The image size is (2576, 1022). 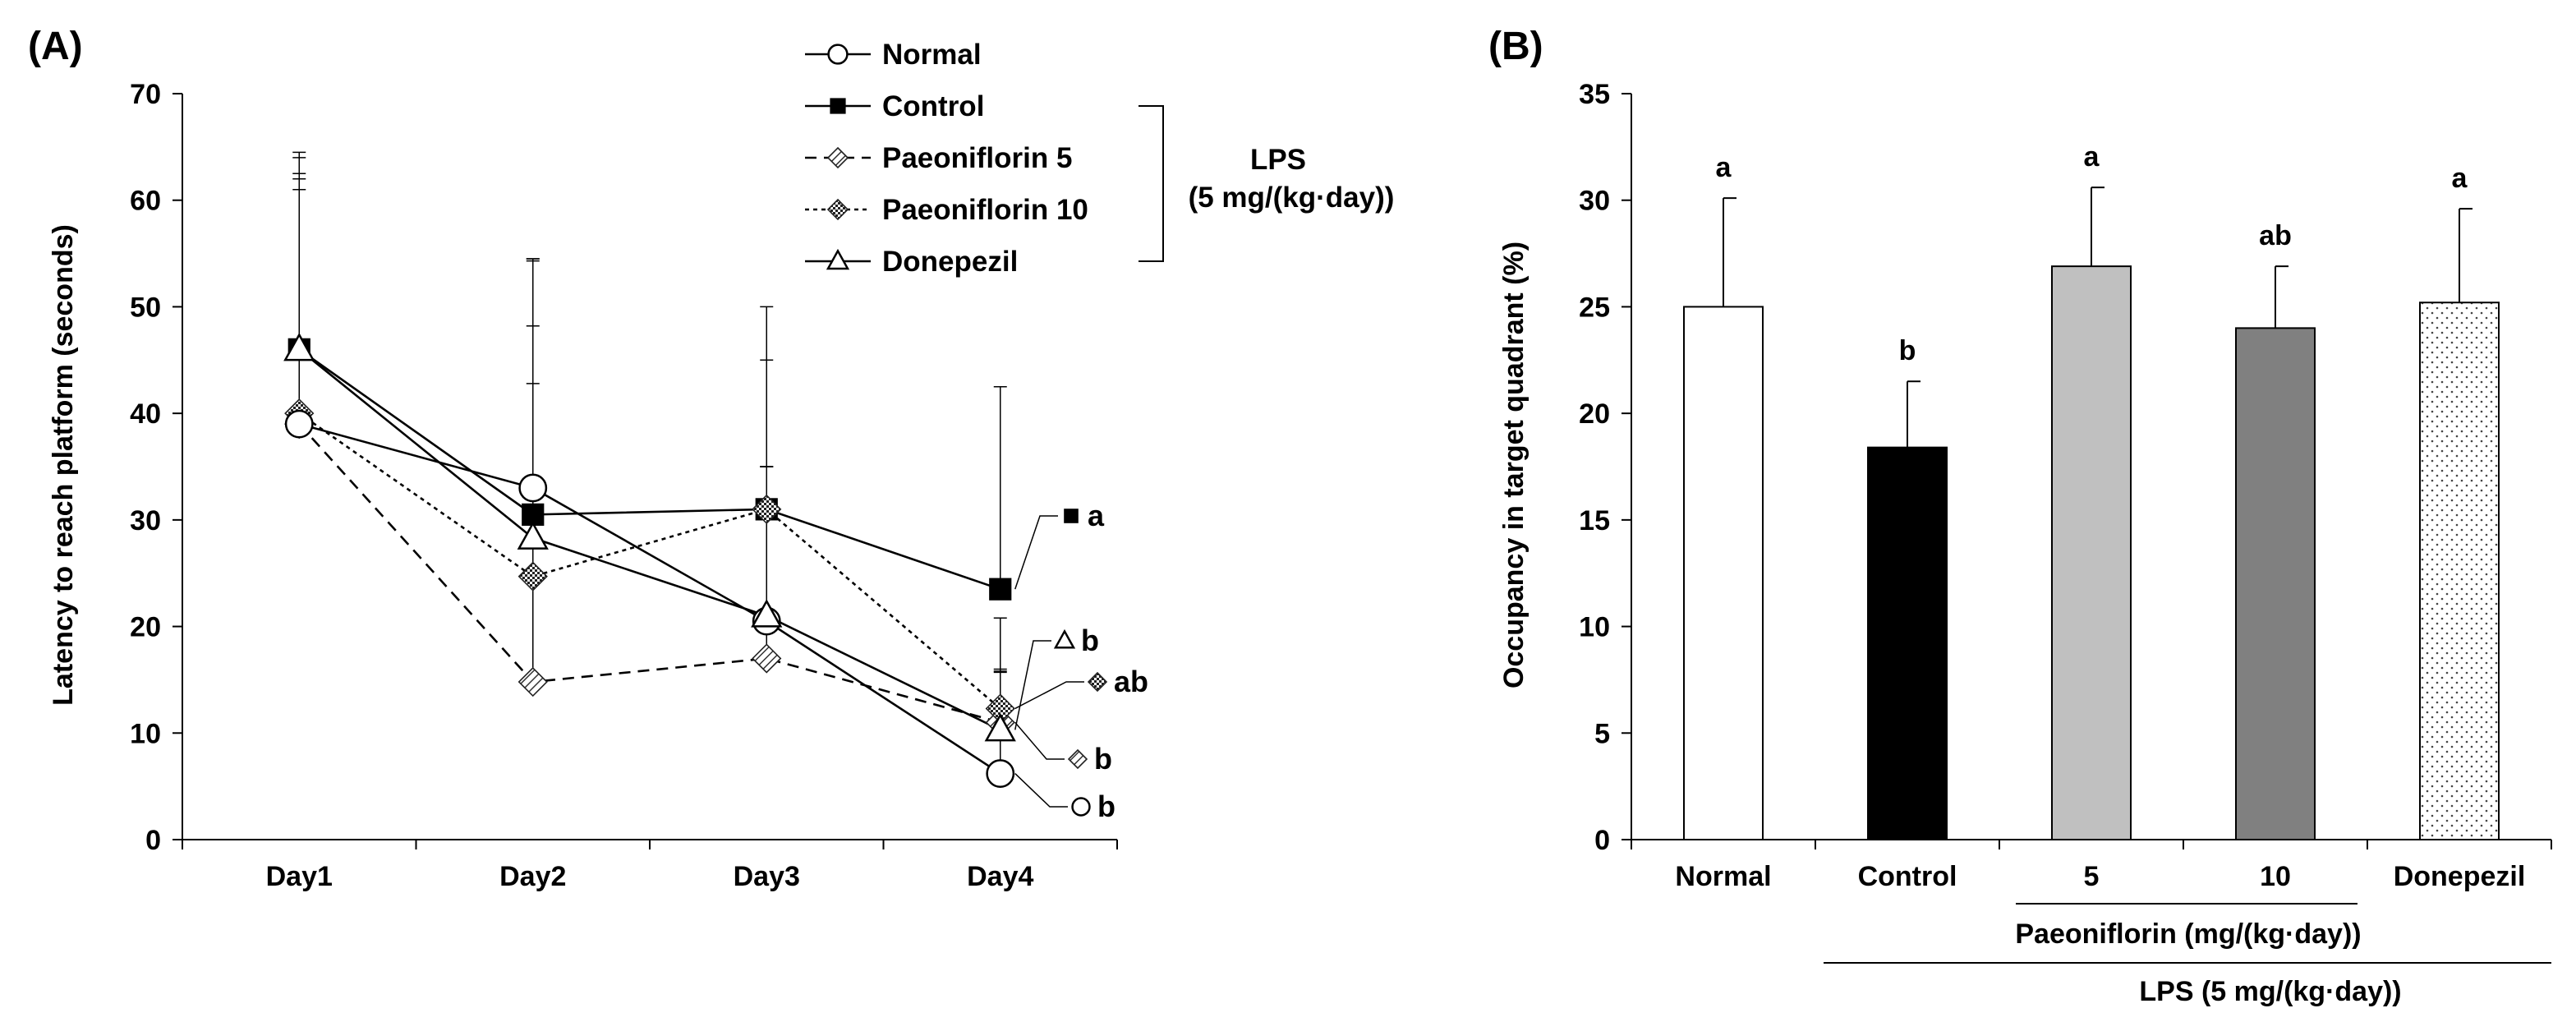 What do you see at coordinates (2270, 991) in the screenshot?
I see `lps-group-label: LPS (5 mg/(kg·day))` at bounding box center [2270, 991].